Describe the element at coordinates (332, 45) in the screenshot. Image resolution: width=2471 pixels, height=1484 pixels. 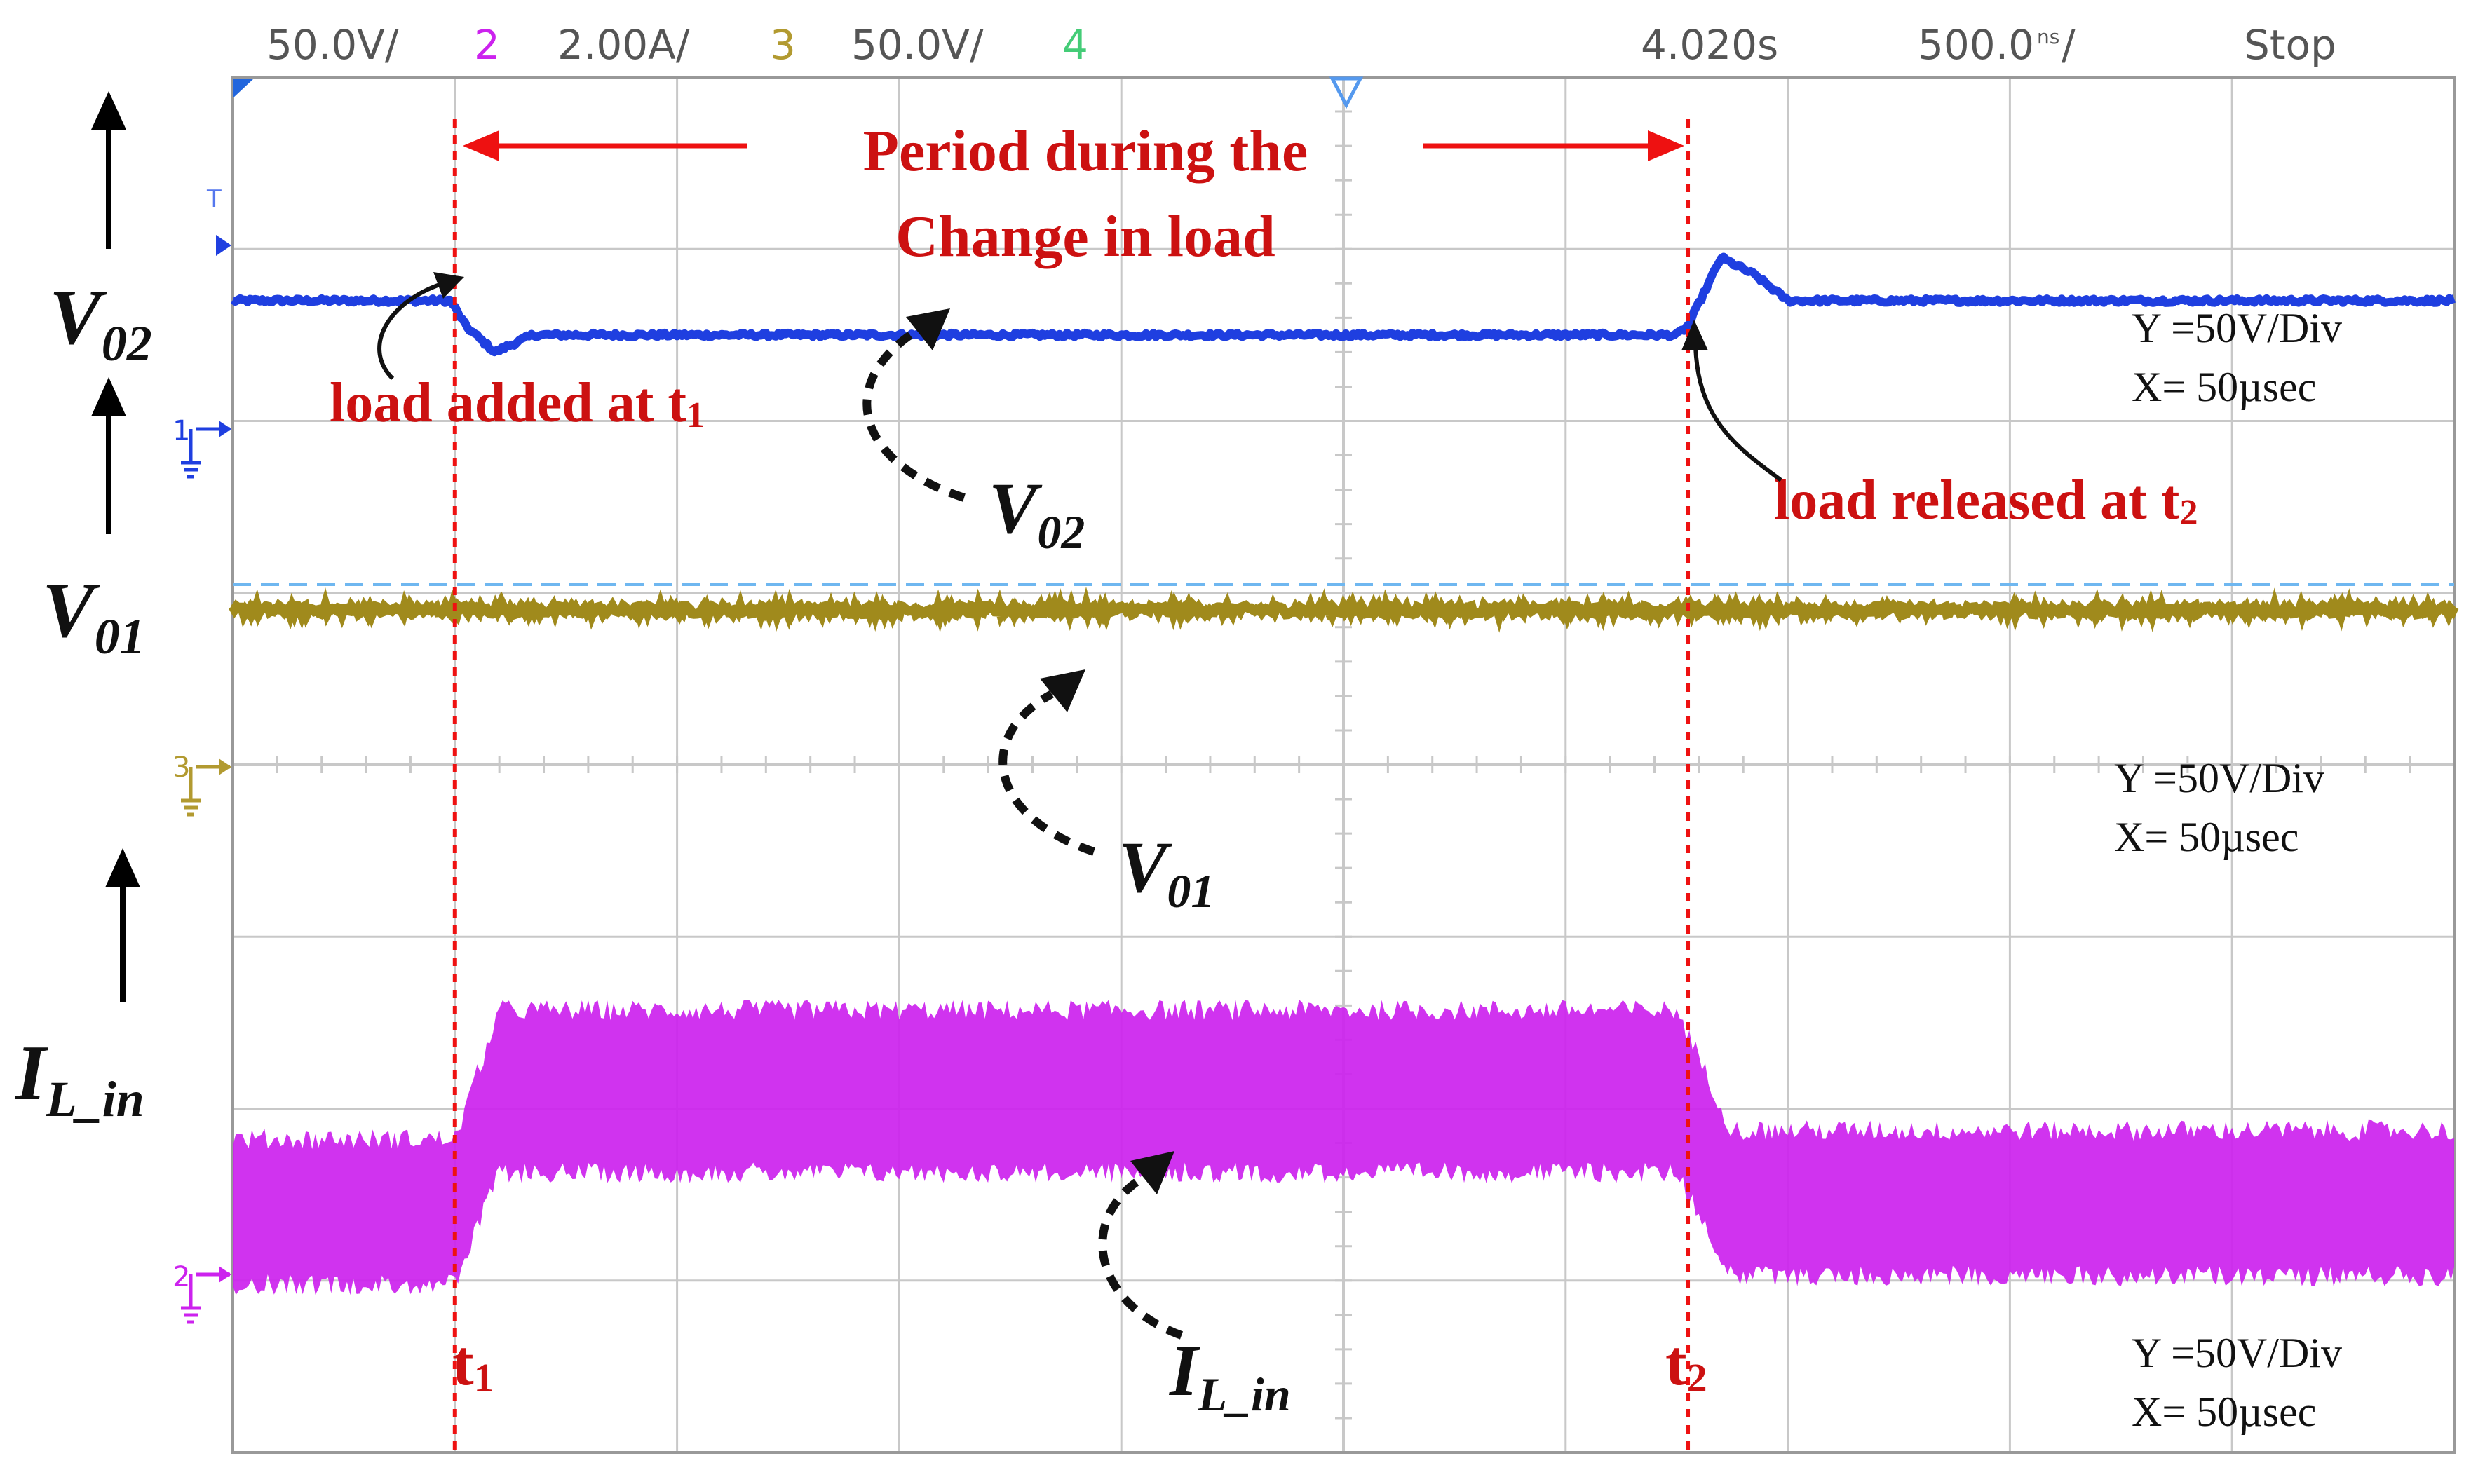
I see `ch1-scale: 50.0V/` at that location.